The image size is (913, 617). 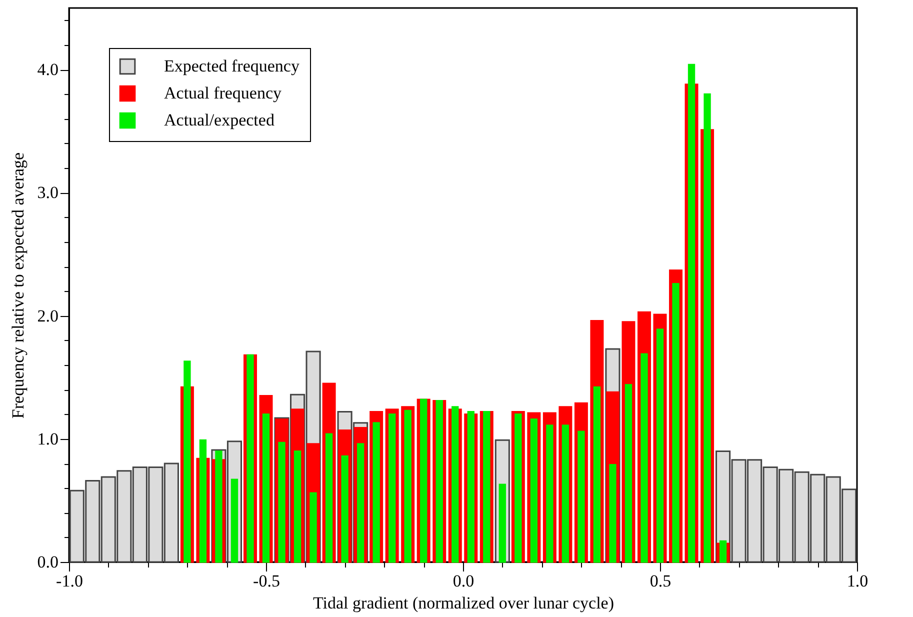 I want to click on x-tick-label: 0.5, so click(x=661, y=581).